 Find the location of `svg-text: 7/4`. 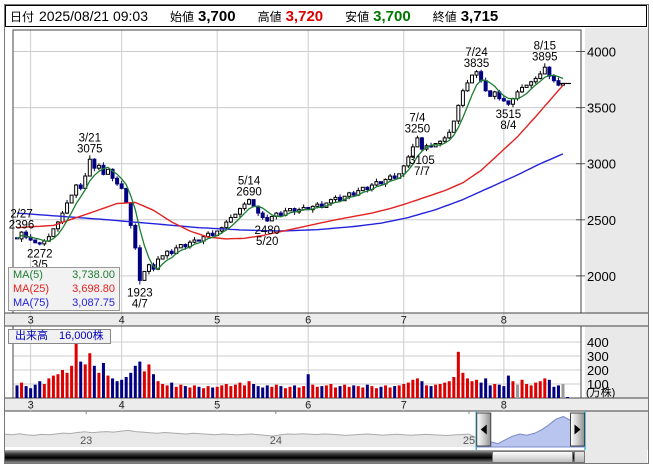

svg-text: 7/4 is located at coordinates (417, 119).